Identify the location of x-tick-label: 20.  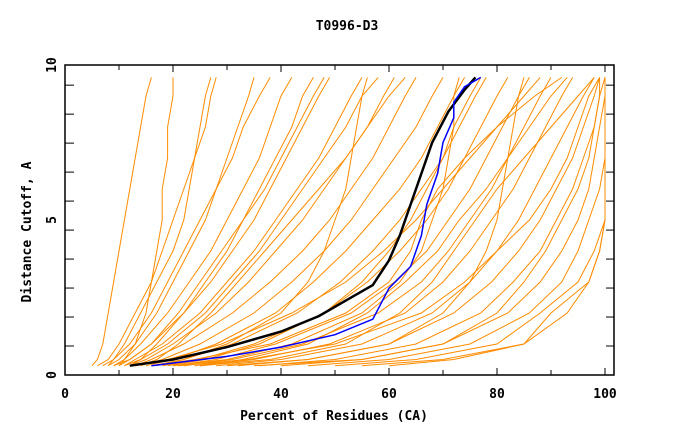
(173, 394).